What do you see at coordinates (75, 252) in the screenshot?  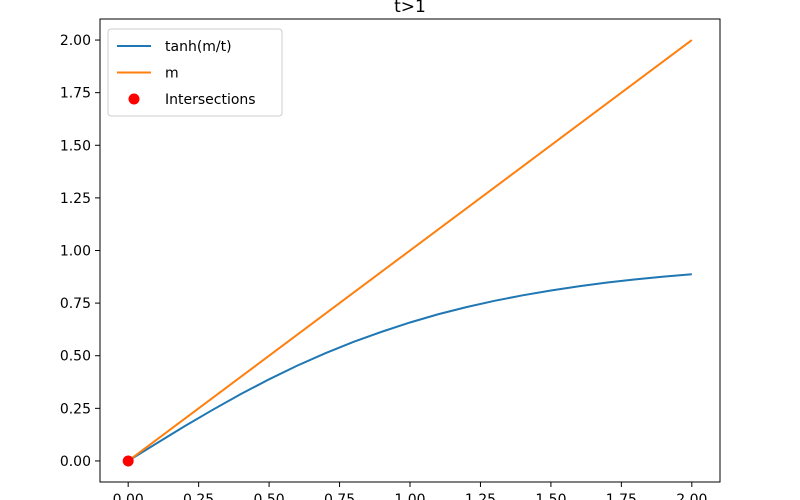 I see `y-tick-label: 1.00` at bounding box center [75, 252].